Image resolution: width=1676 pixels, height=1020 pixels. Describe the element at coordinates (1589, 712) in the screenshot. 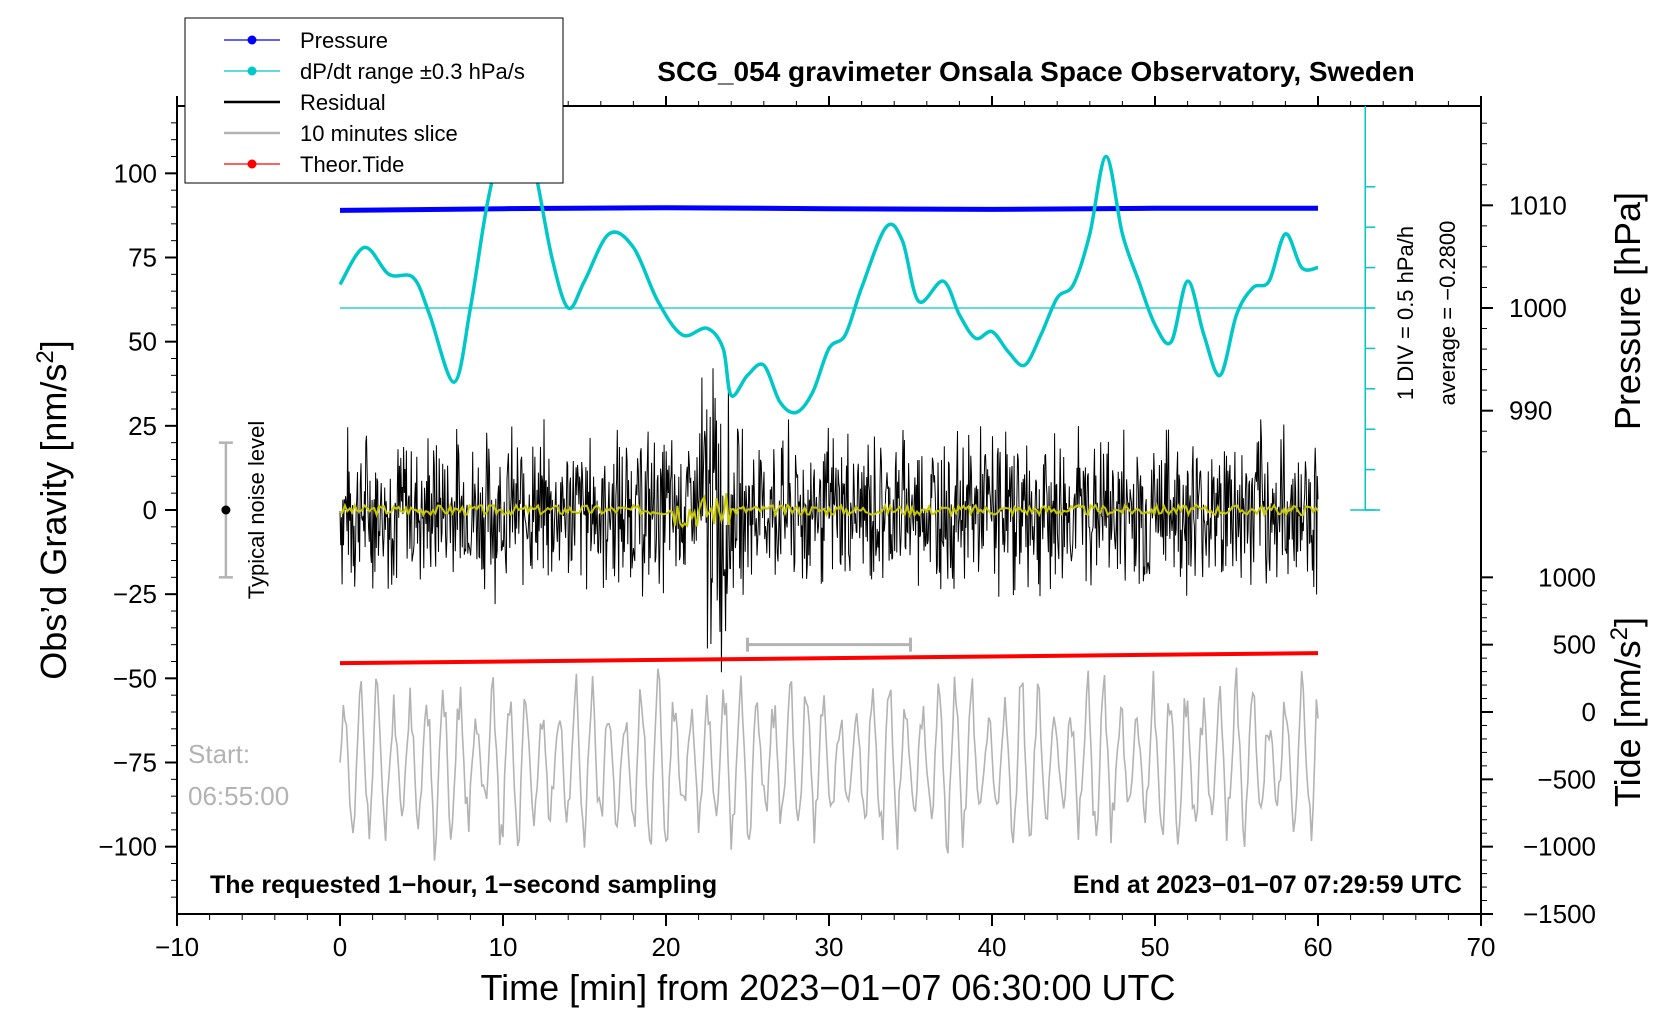

I see `tide-tick-label: 0` at that location.